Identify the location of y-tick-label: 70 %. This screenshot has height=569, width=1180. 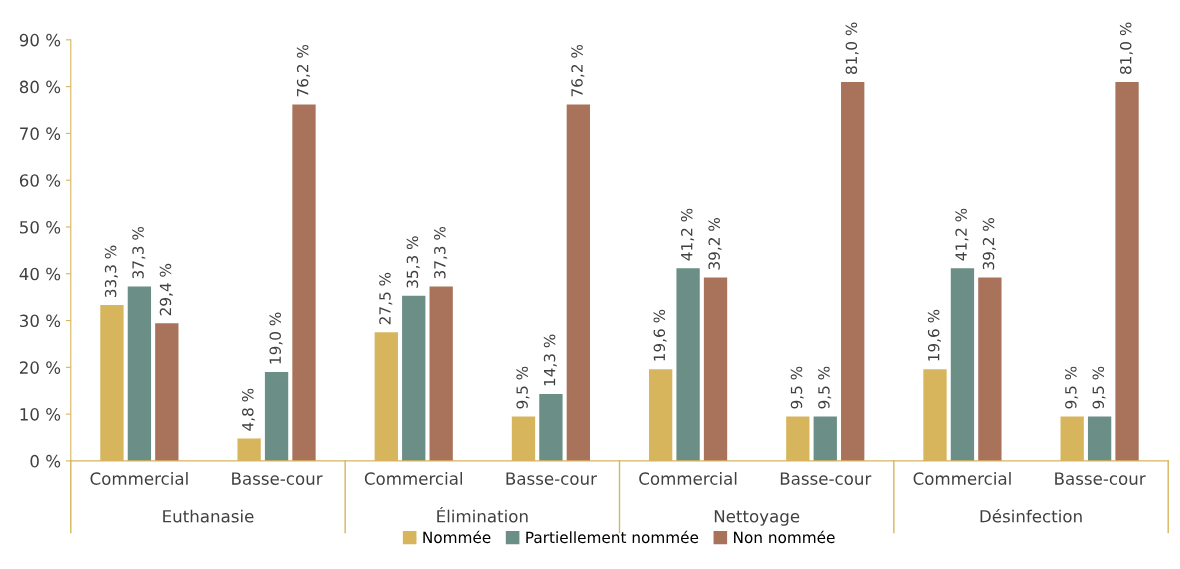
(40, 133).